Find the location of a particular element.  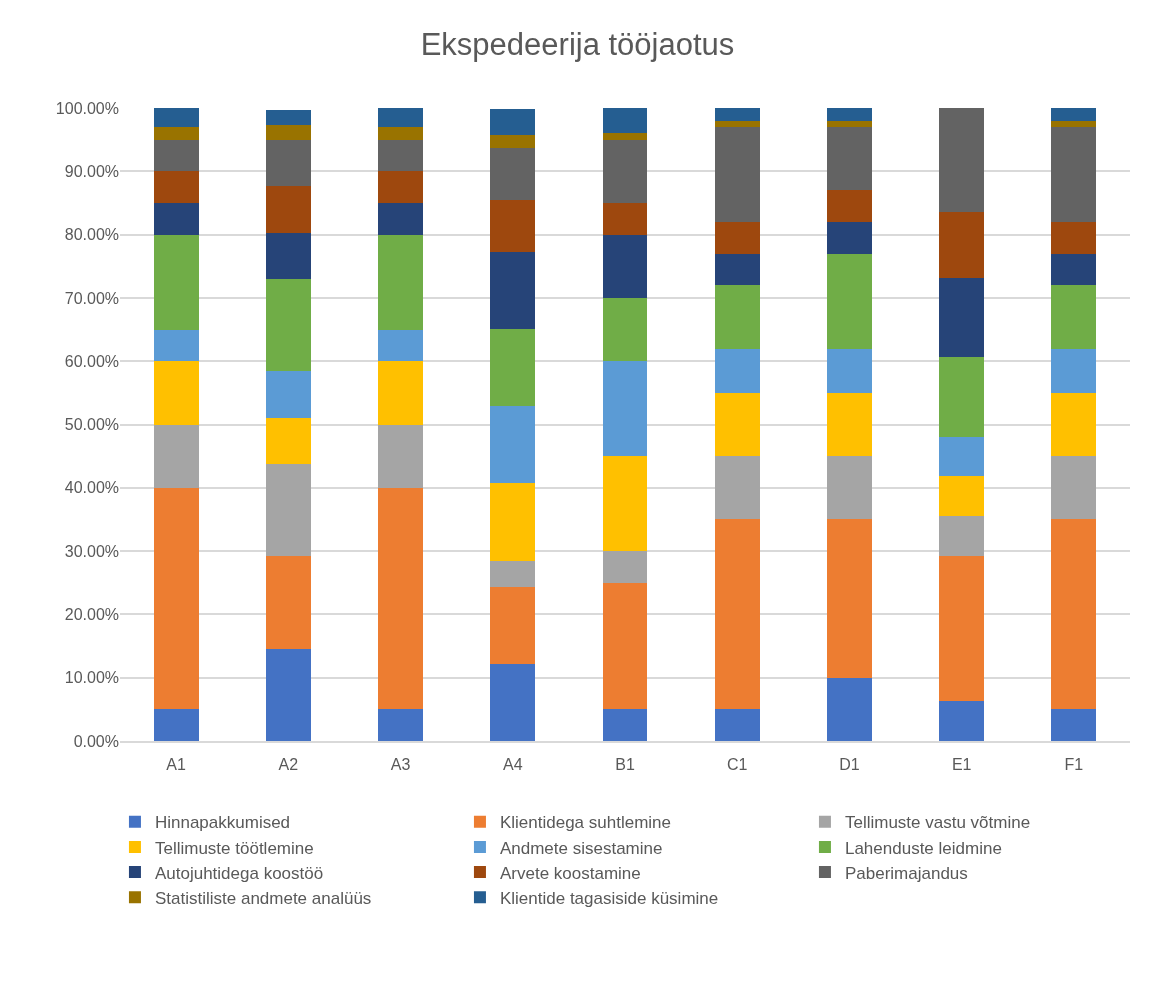

legend-label: Hinnapakkumised is located at coordinates (222, 823).